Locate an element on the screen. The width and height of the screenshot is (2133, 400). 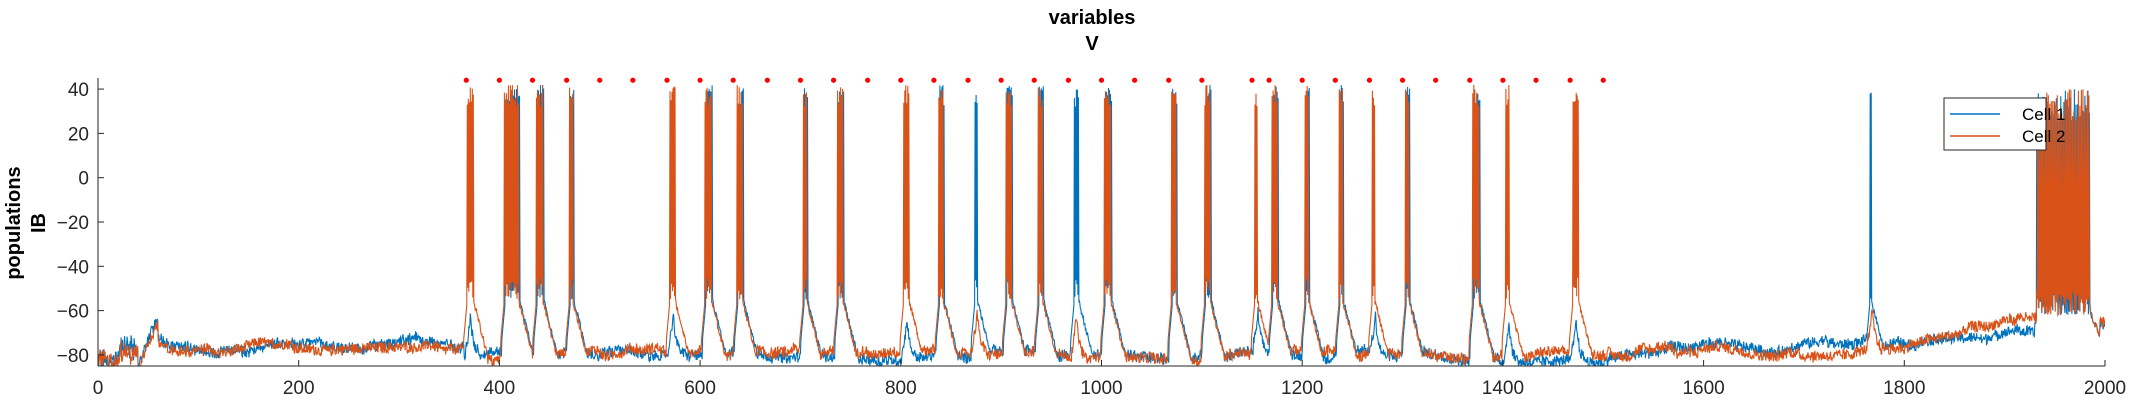
legend: Cell 1 Cell 2 is located at coordinates (2004, 124).